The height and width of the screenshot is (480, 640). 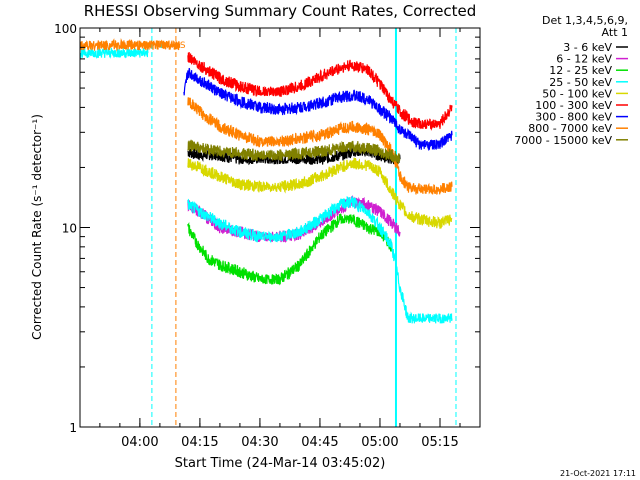 I want to click on legend-label: 3 - 6 keV, so click(x=587, y=47).